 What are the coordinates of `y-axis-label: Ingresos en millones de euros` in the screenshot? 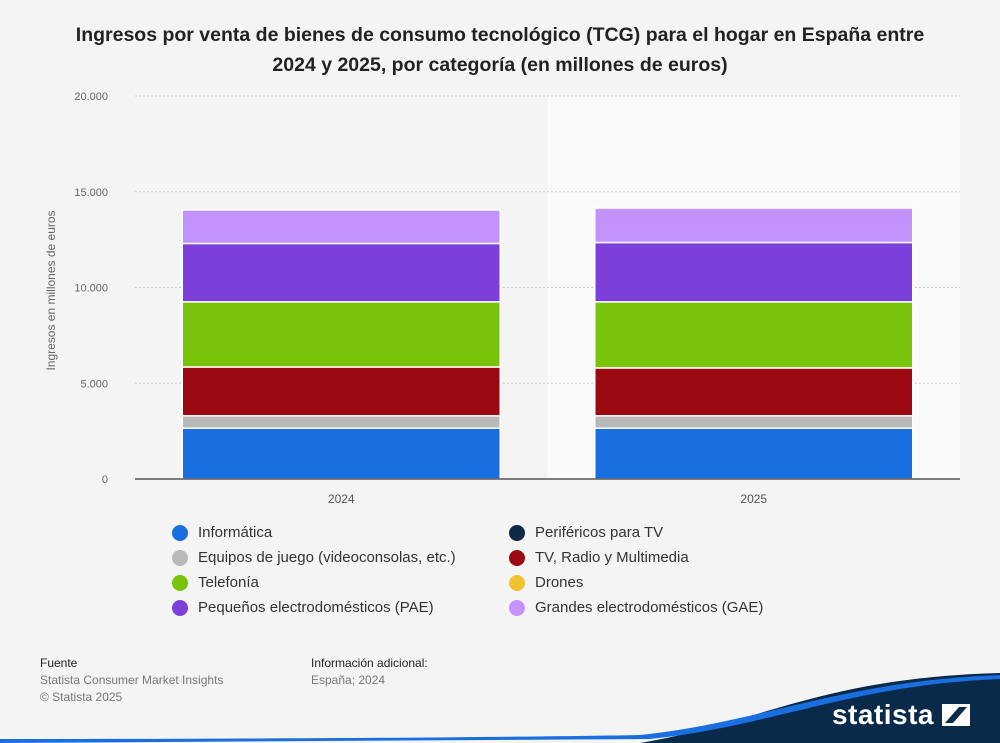 It's located at (51, 290).